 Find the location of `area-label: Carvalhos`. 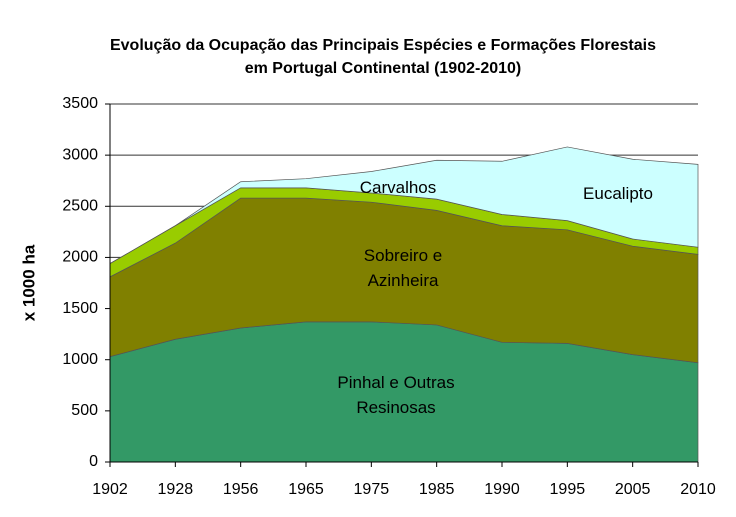

area-label: Carvalhos is located at coordinates (398, 187).